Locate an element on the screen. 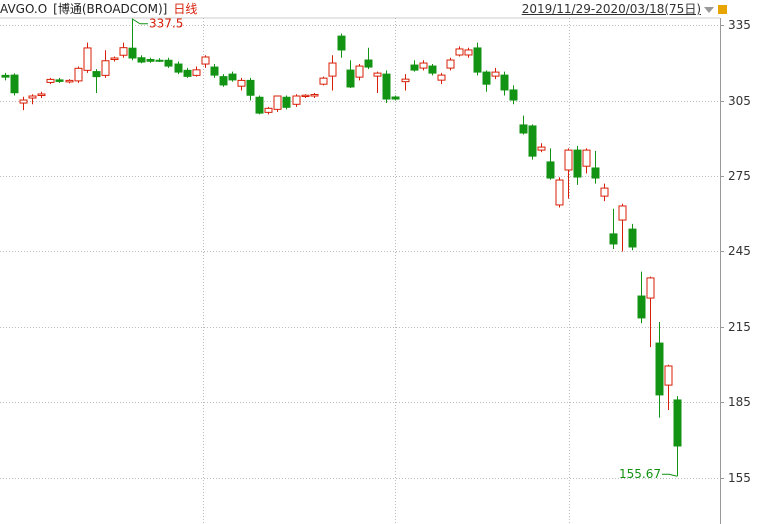 This screenshot has height=524, width=783. y-tick-label: 155 is located at coordinates (739, 478).